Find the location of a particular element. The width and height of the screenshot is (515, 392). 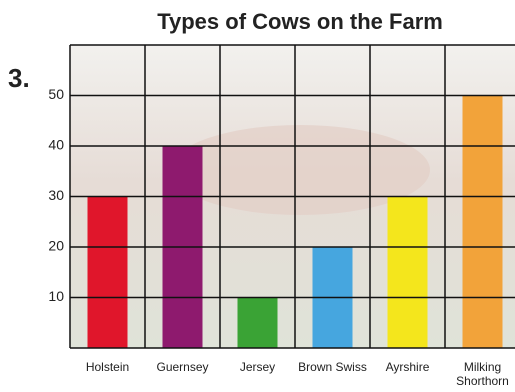

x-tick-label: Holstein is located at coordinates (107, 367).